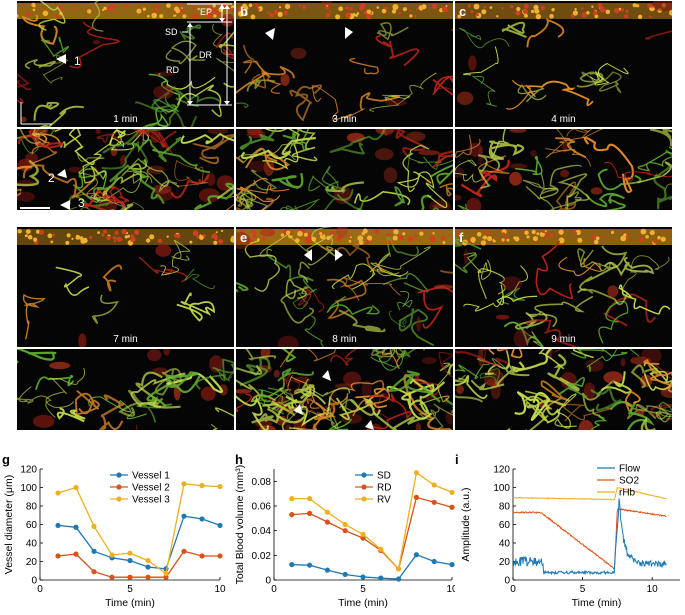 The width and height of the screenshot is (685, 615). Describe the element at coordinates (364, 475) in the screenshot. I see `legend-marker` at that location.